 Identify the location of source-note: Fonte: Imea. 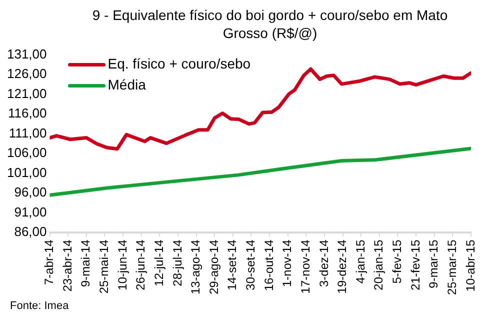
(39, 306).